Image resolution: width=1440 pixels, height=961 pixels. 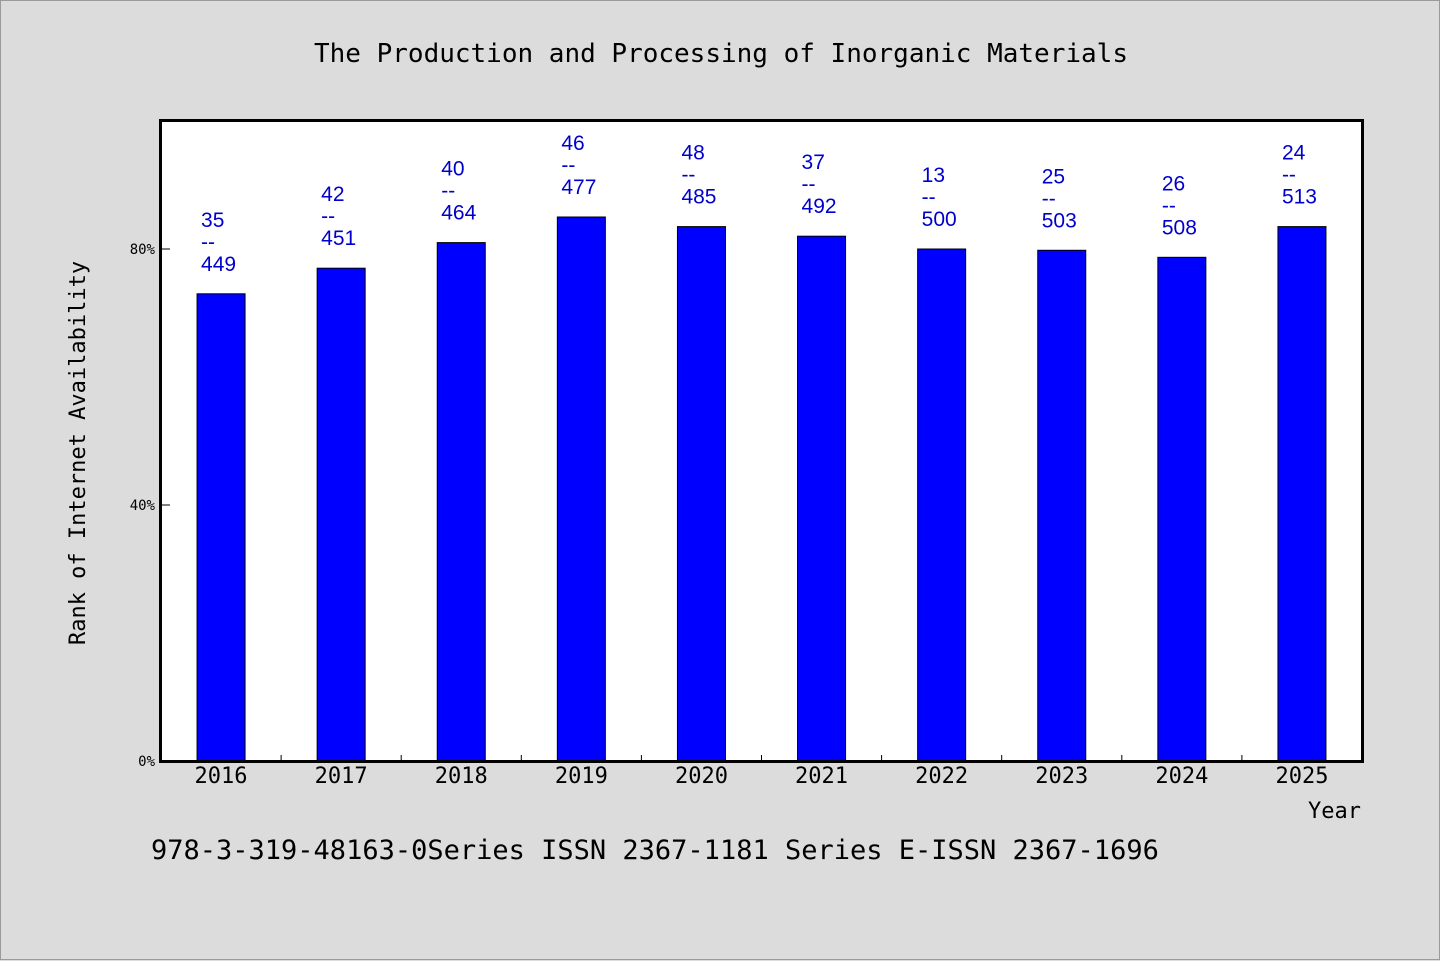 What do you see at coordinates (701, 494) in the screenshot?
I see `bar-2020` at bounding box center [701, 494].